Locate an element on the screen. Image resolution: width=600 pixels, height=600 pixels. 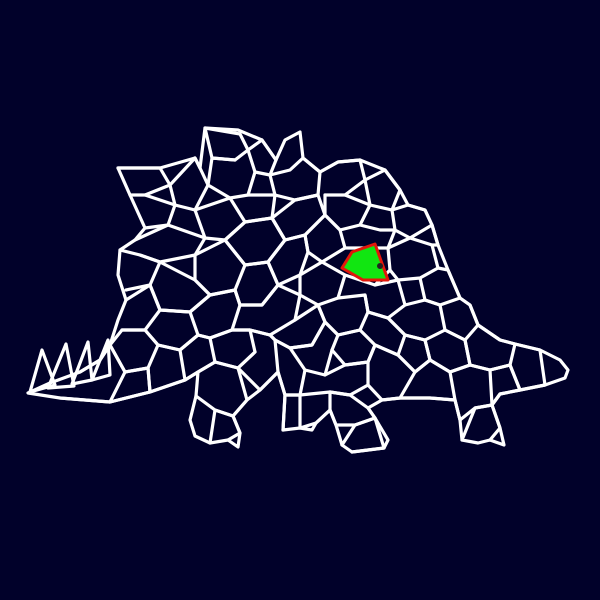
selected-cell is located at coordinates (365, 262).